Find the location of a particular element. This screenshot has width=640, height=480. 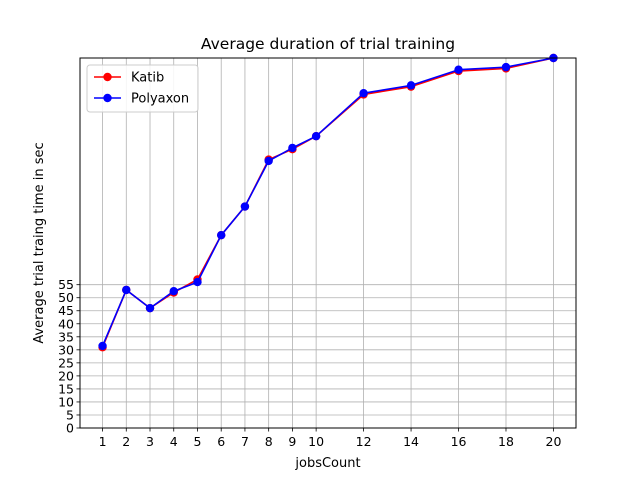

x-tick-label: 6 is located at coordinates (221, 441).